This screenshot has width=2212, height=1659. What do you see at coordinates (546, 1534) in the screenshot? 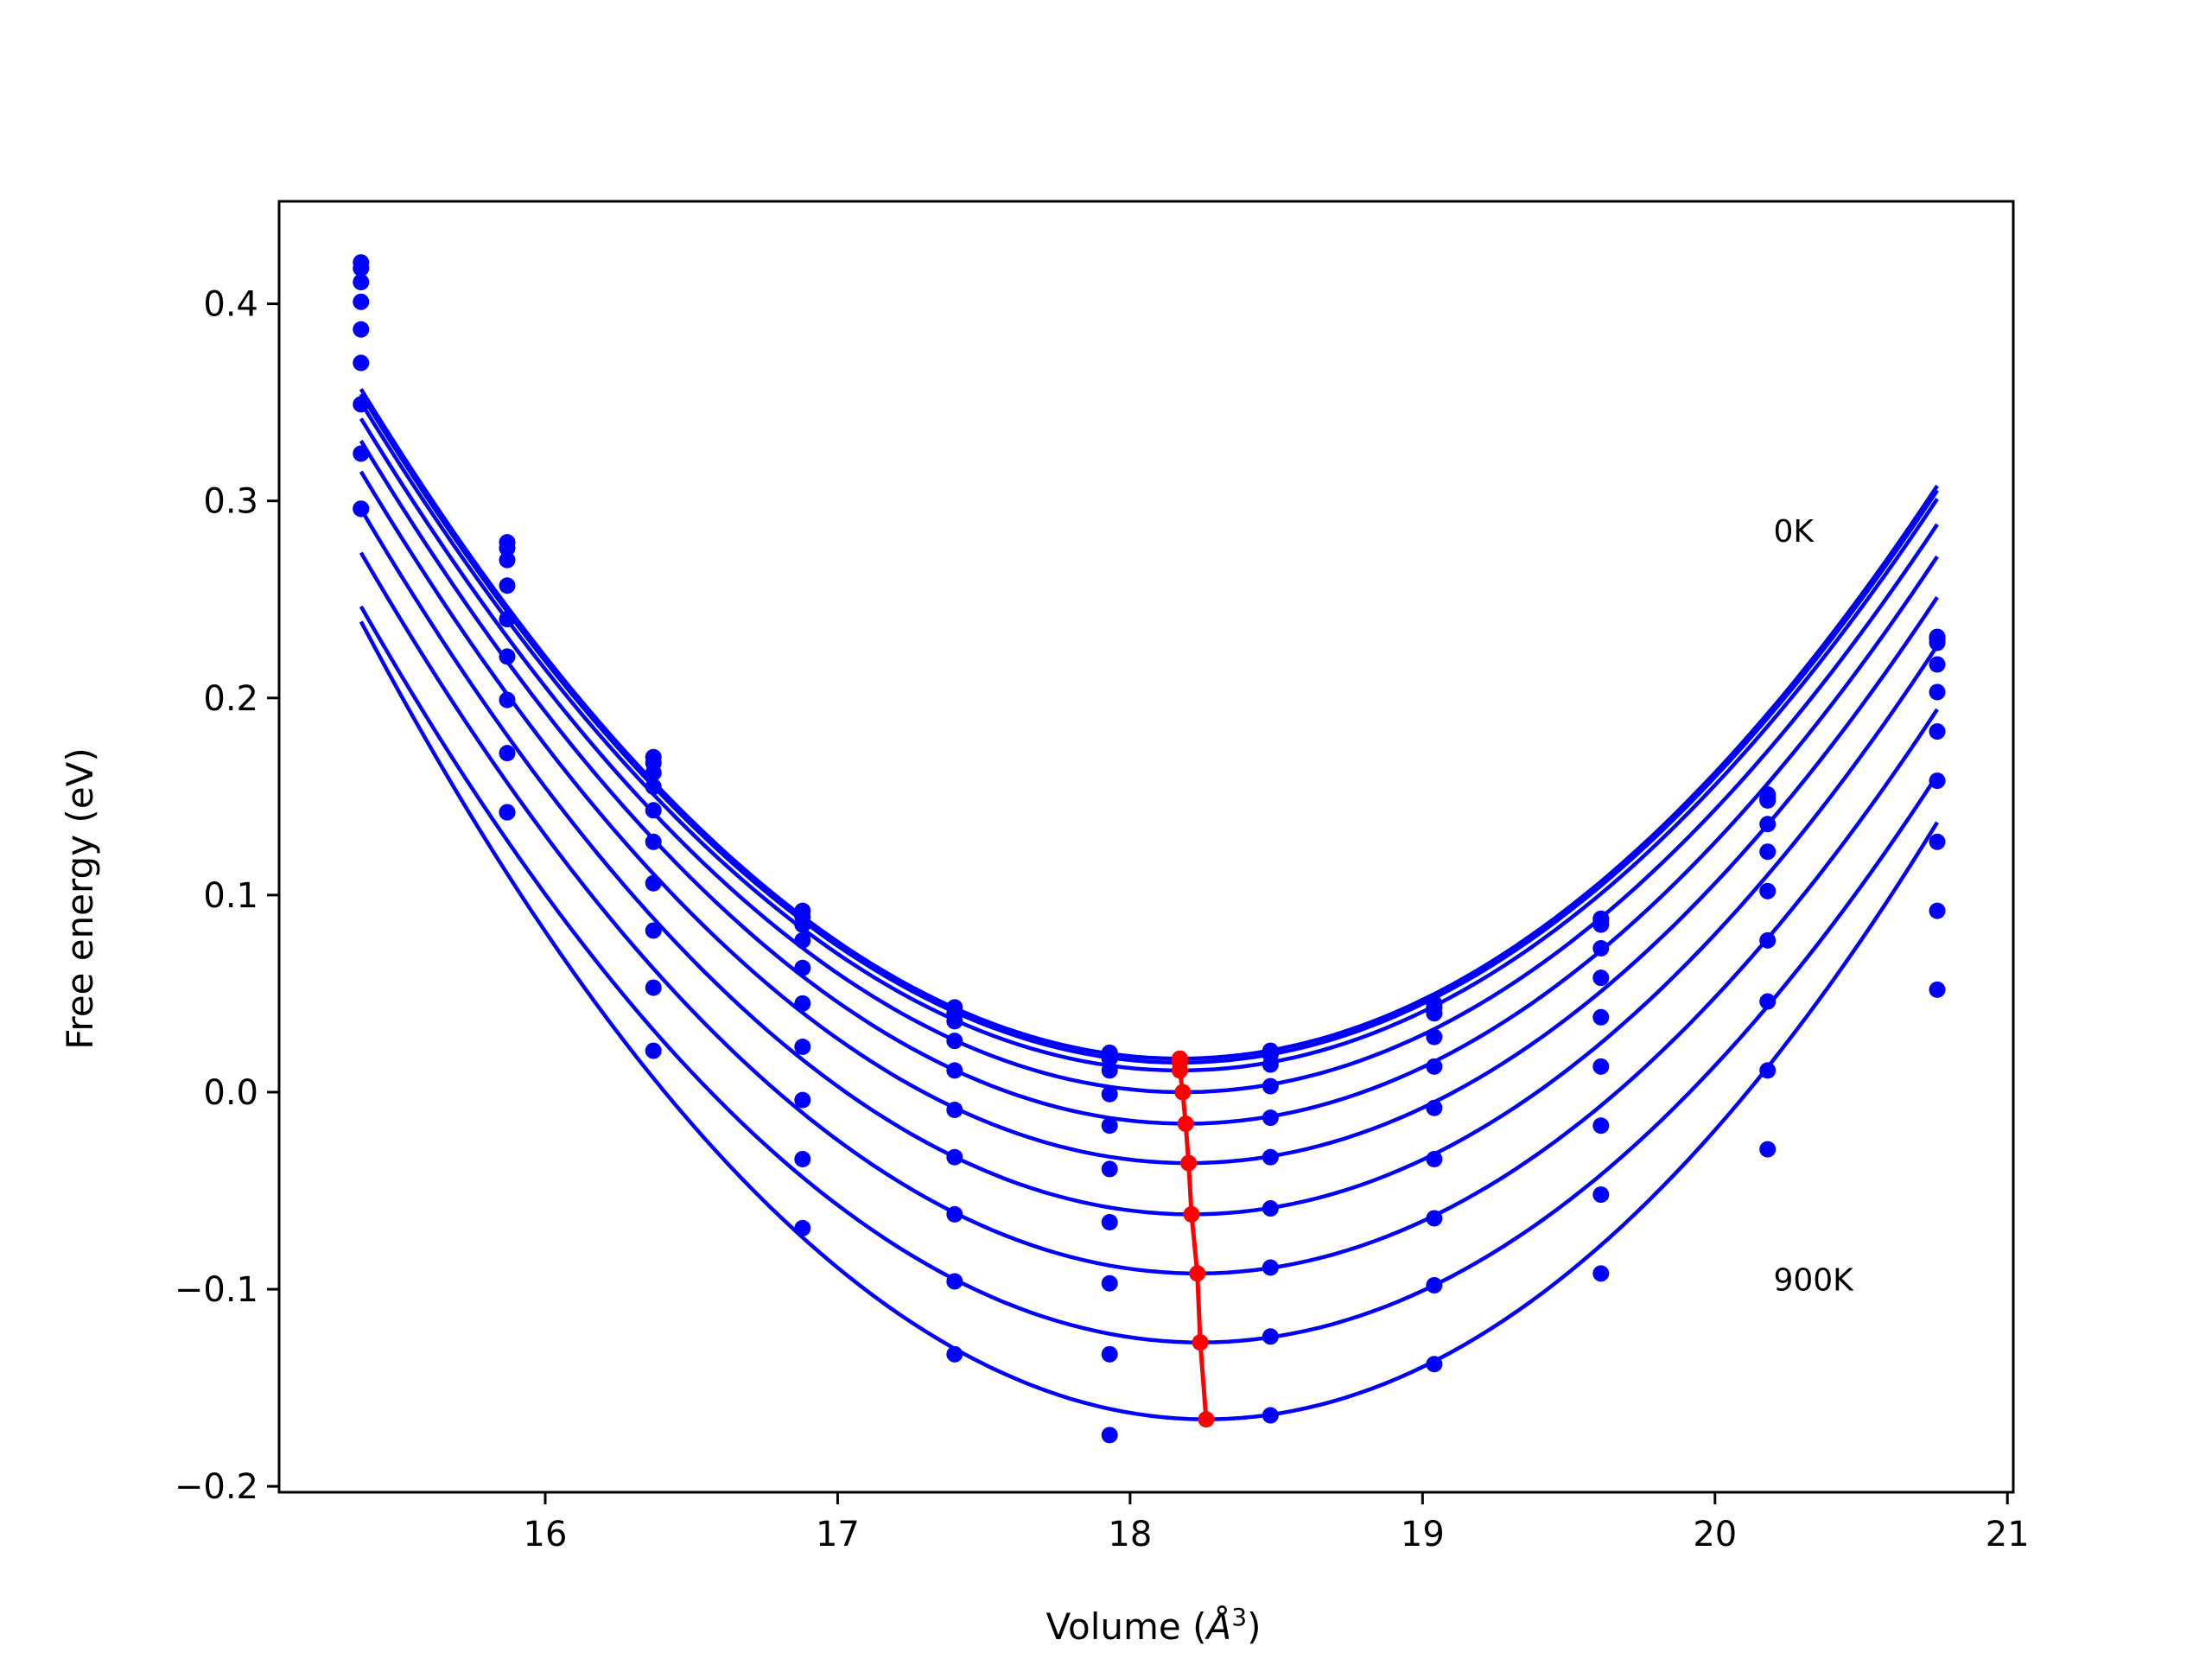
I see `x-tick-label: 16` at bounding box center [546, 1534].